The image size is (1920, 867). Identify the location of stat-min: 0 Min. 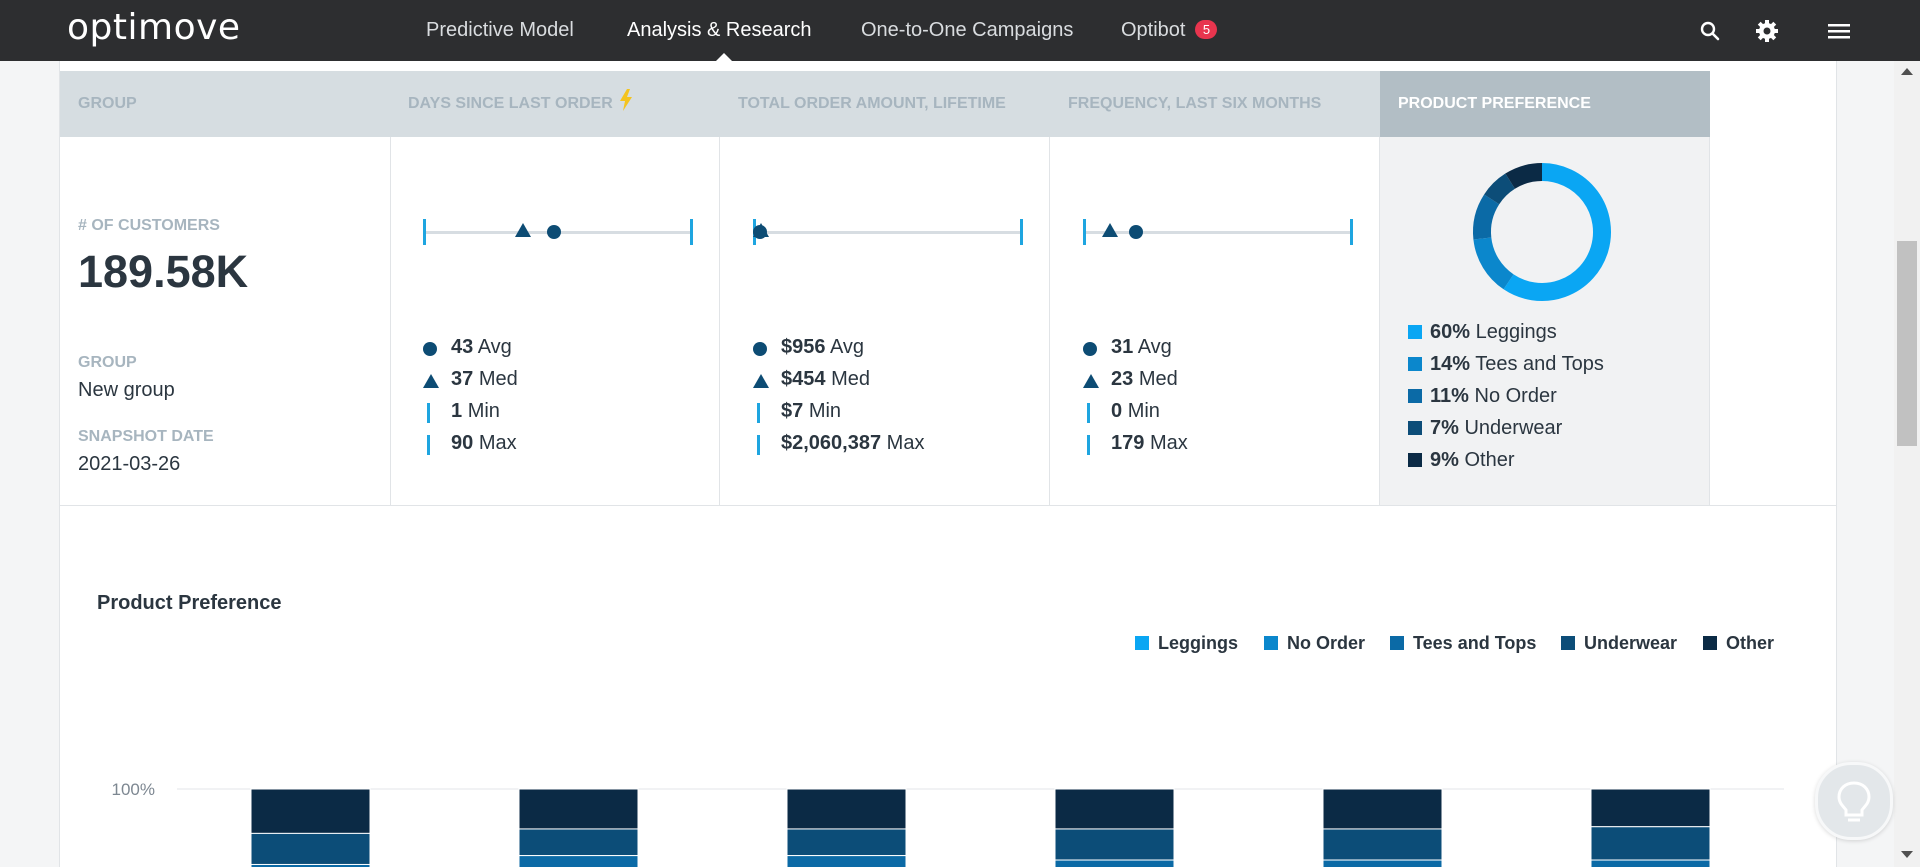
(1135, 411).